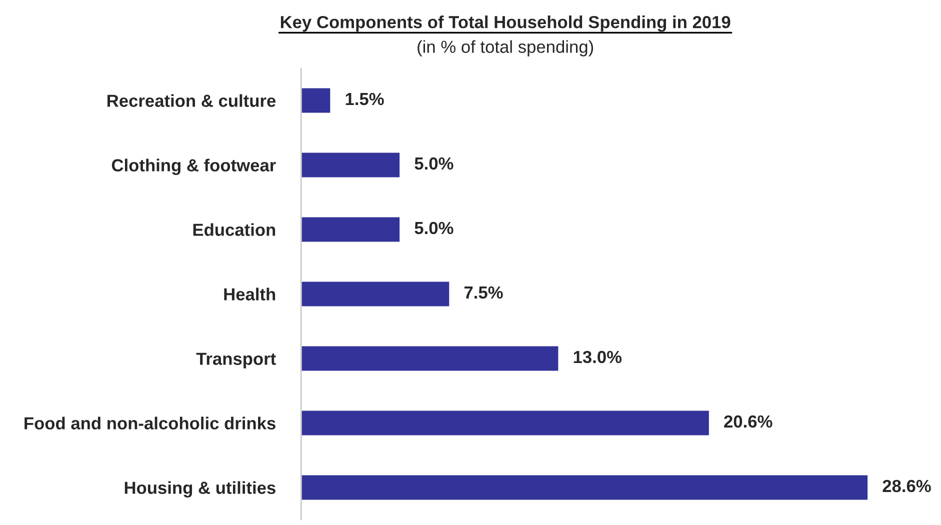 The image size is (941, 525). What do you see at coordinates (150, 423) in the screenshot?
I see `y-tick-label: Food and non-alcoholic drinks` at bounding box center [150, 423].